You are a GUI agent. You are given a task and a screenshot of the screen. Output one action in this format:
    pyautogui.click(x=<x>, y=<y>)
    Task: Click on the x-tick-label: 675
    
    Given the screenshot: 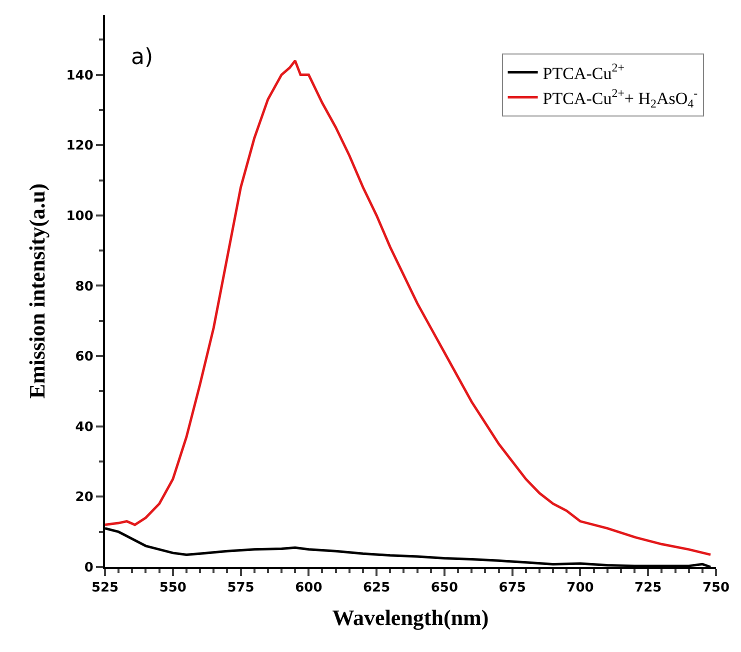 What is the action you would take?
    pyautogui.click(x=512, y=588)
    